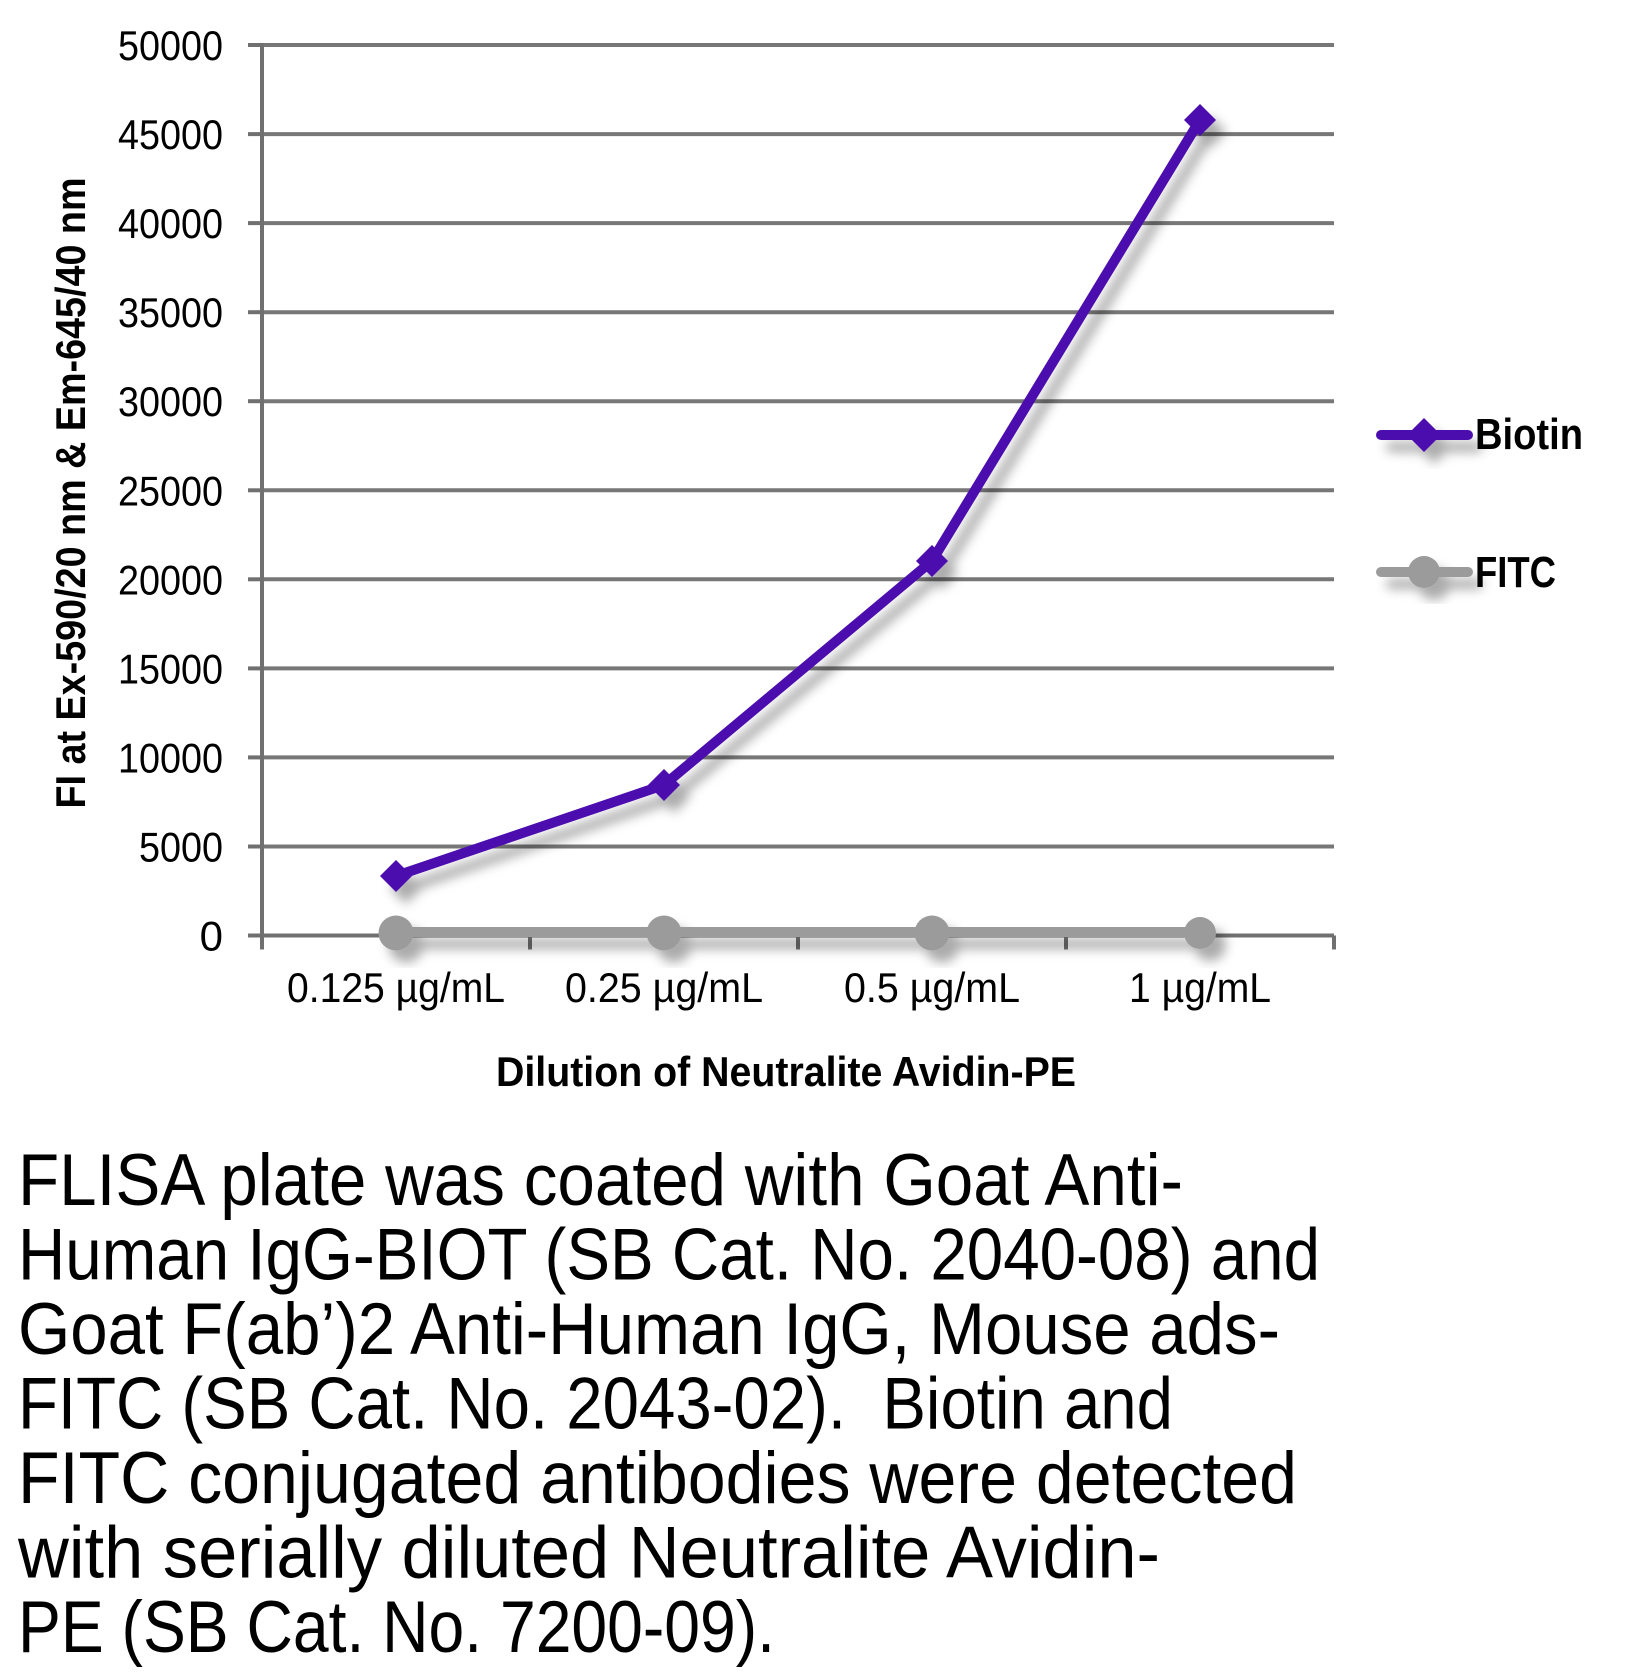 The width and height of the screenshot is (1642, 1674). I want to click on svg-text: 0, so click(211, 936).